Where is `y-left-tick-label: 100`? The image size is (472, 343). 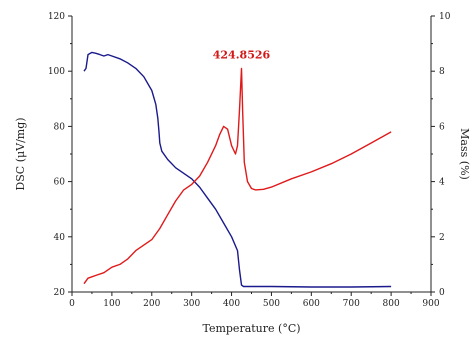 y-left-tick-label: 100 is located at coordinates (56, 72).